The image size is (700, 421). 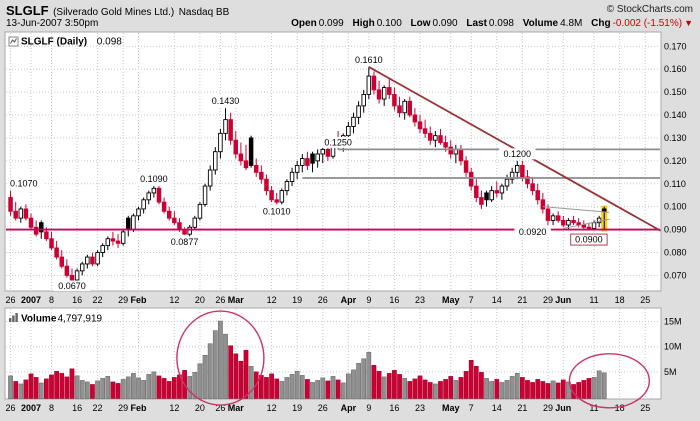 I want to click on x-axis-label: 23, so click(x=420, y=300).